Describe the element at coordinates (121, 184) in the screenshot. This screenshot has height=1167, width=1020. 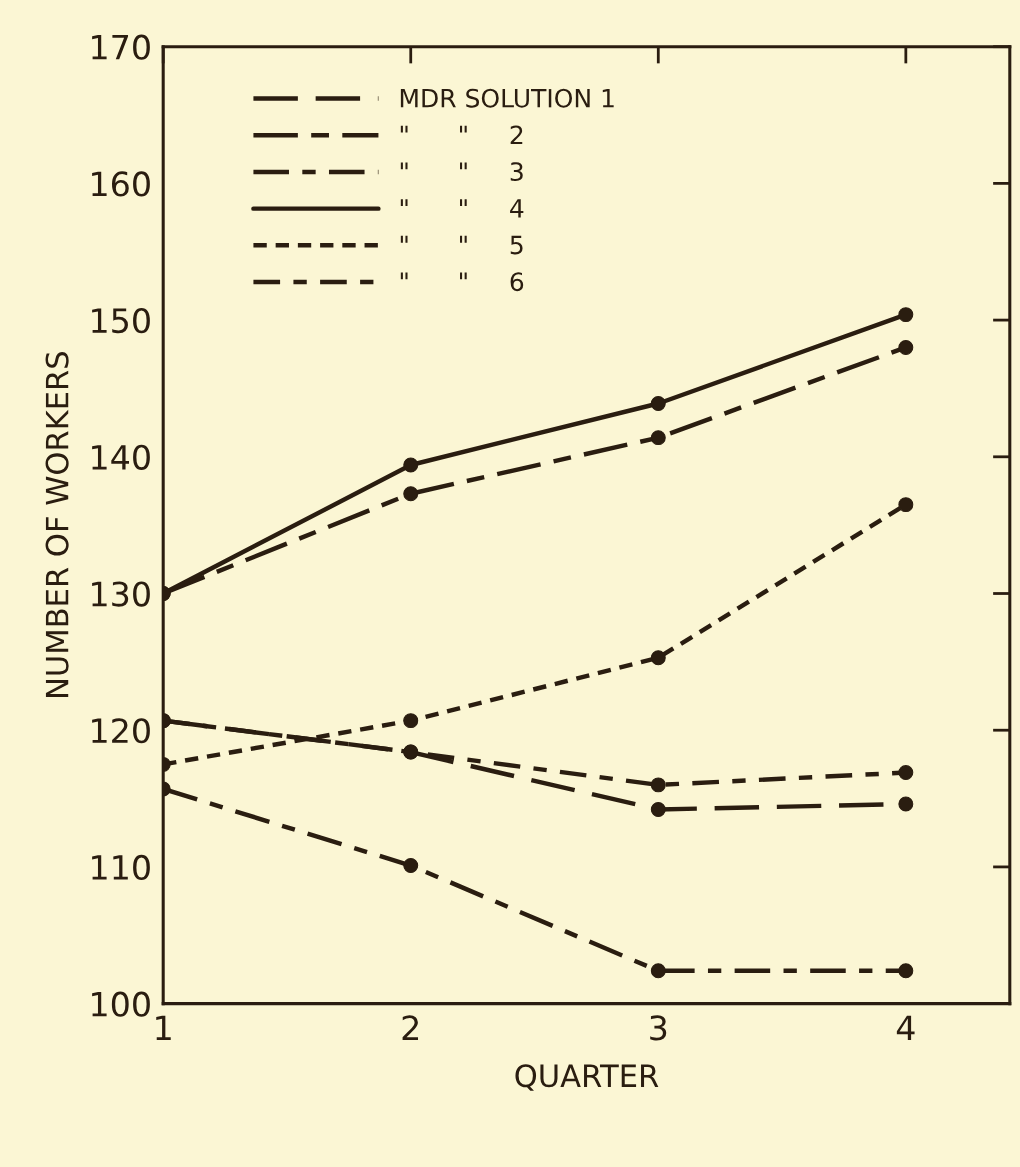
I see `y-tick-label: 160` at that location.